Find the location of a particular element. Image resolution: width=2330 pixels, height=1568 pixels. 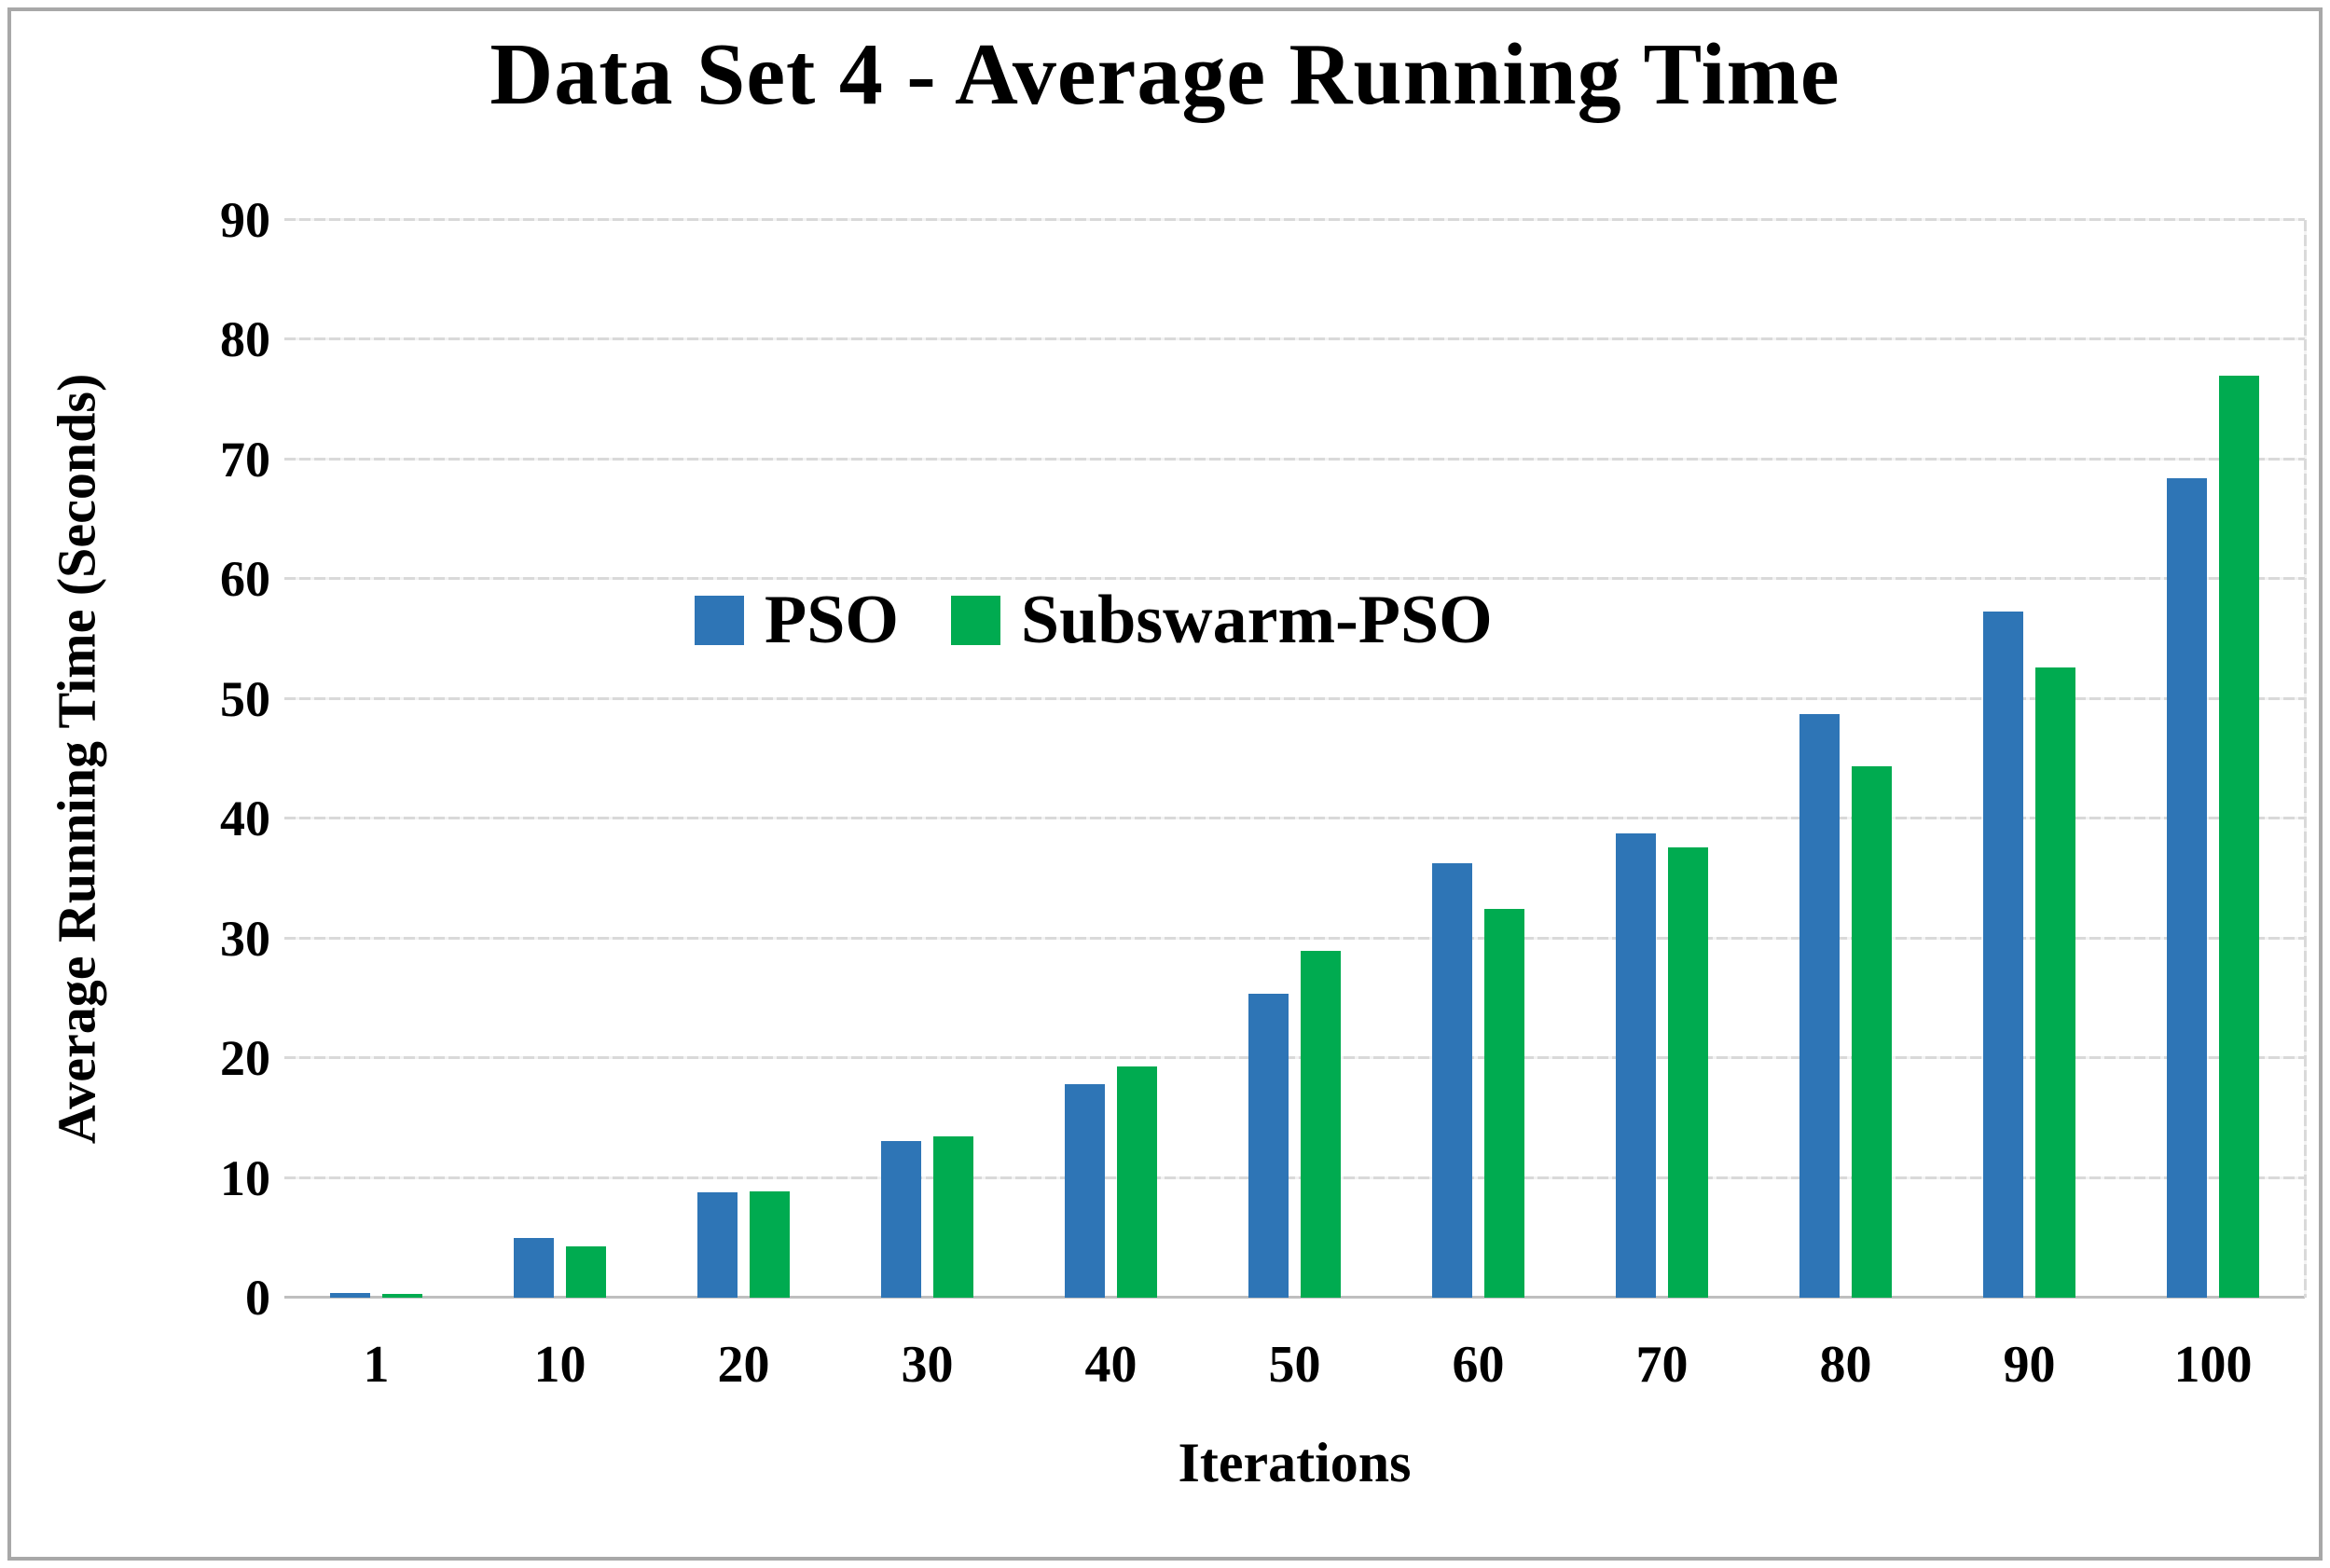

x-tick-label-80: 80 is located at coordinates (1845, 1365).